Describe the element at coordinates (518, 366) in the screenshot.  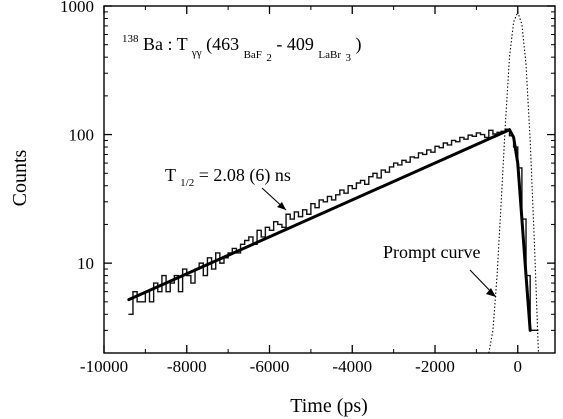
I see `x-tick-label: 0` at that location.